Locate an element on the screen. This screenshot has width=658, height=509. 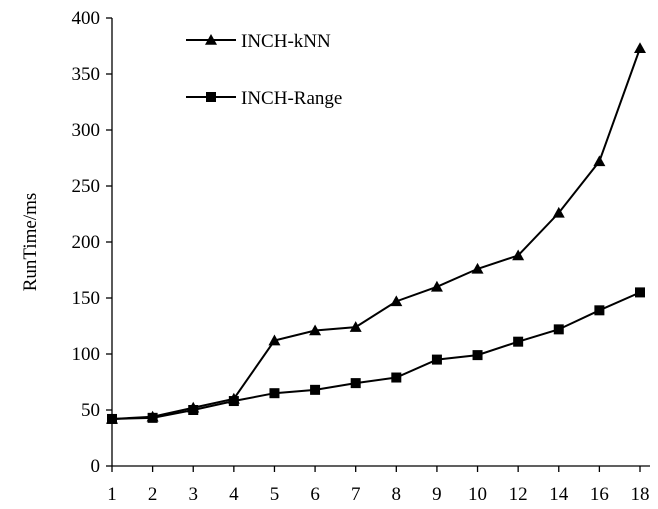
y-axis-title: RunTime/ms is located at coordinates (30, 242).